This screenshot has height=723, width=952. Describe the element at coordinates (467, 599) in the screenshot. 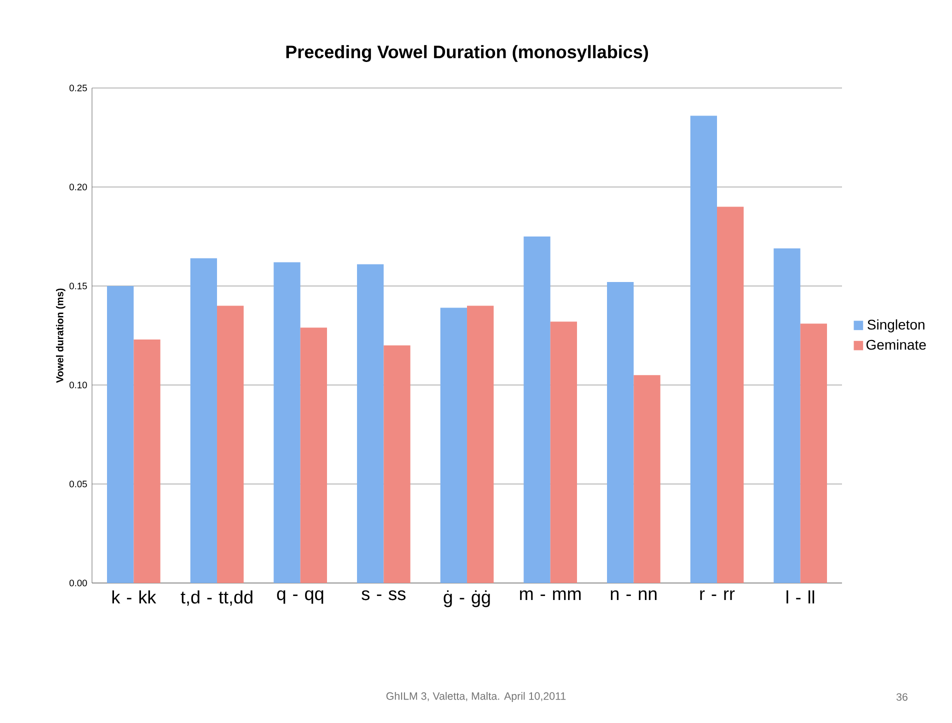

I see `x-tick-label: ġ - ġġ` at that location.